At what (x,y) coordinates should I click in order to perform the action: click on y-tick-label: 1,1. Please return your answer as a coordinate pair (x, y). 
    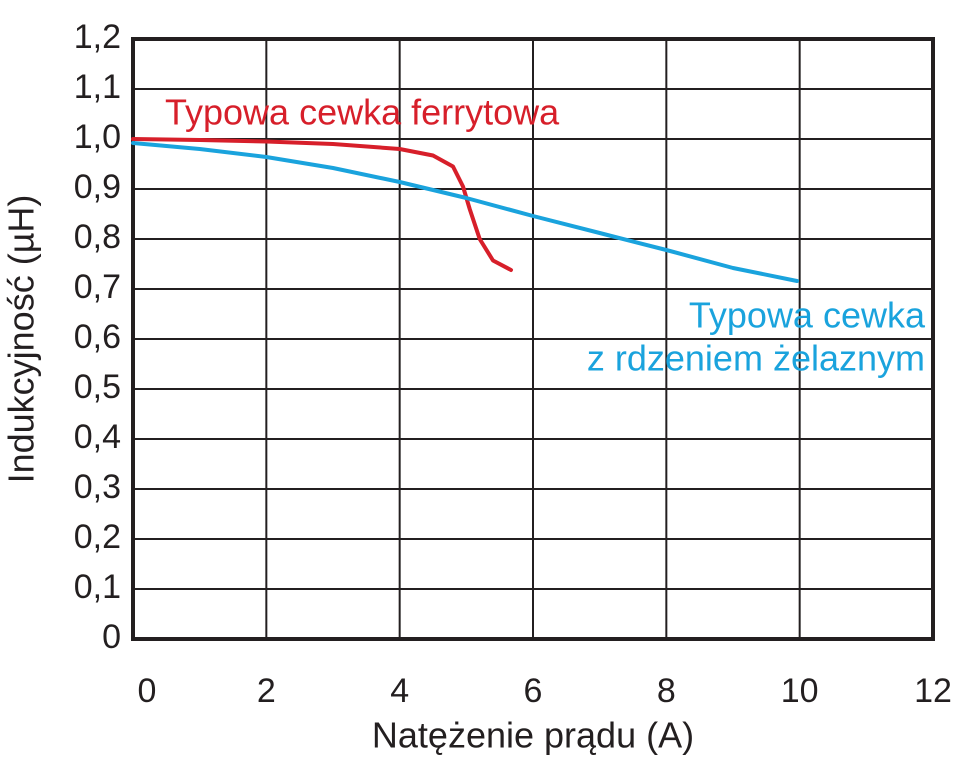
    Looking at the image, I should click on (97, 87).